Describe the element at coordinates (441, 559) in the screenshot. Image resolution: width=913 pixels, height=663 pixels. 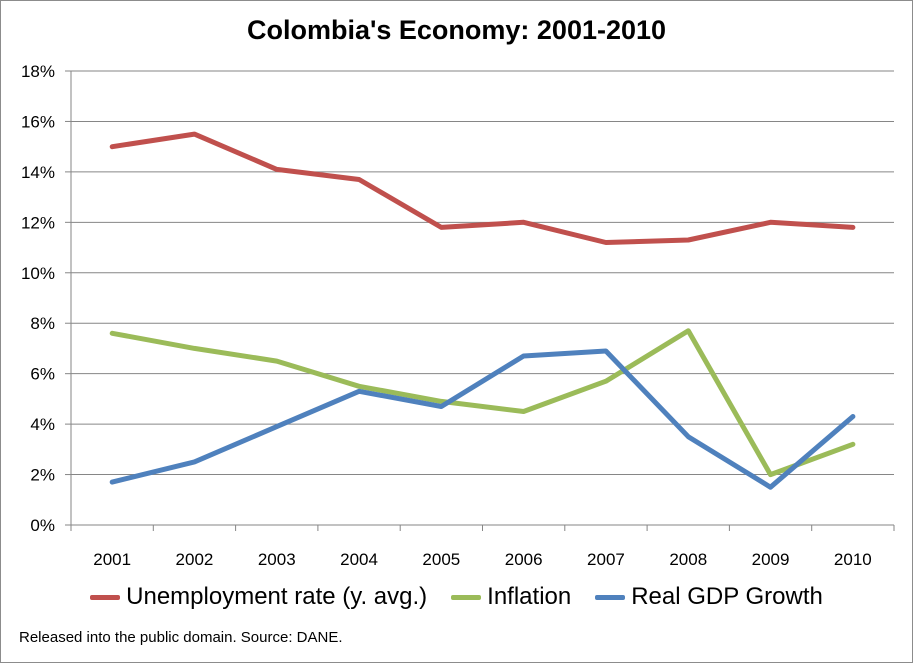
I see `x-tick-label: 2005` at that location.